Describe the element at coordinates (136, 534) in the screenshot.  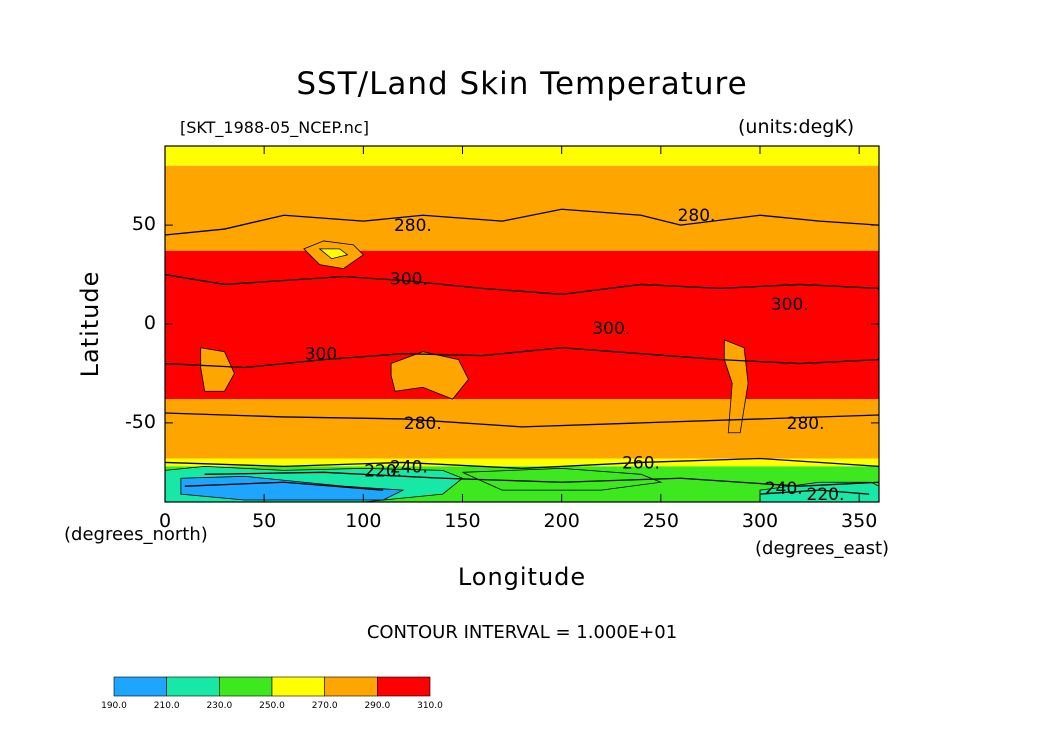
I see `y-axis-unit: (degrees_north)` at that location.